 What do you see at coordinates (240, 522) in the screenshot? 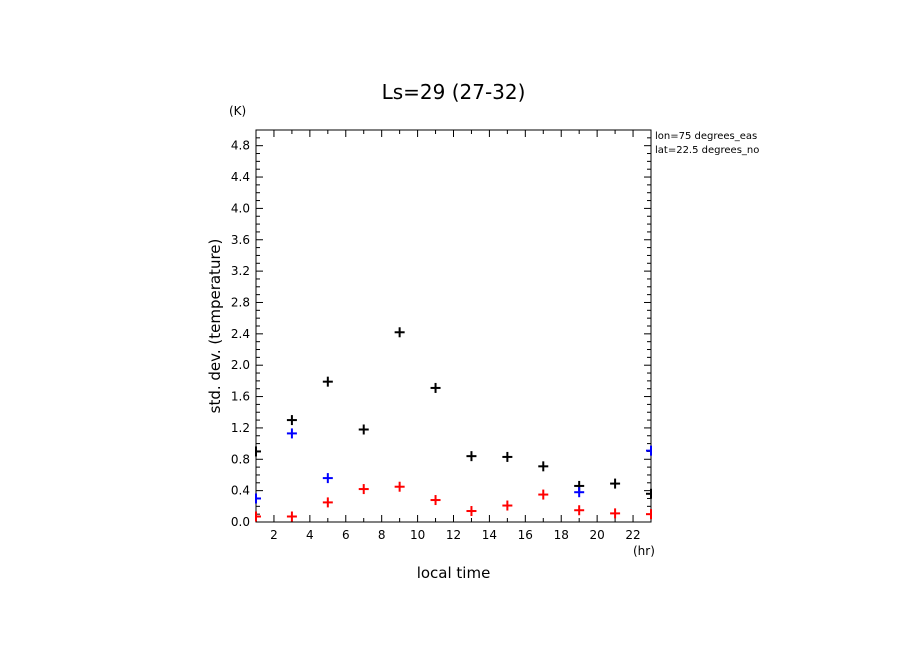
I see `y-tick-label: 0.0` at bounding box center [240, 522].